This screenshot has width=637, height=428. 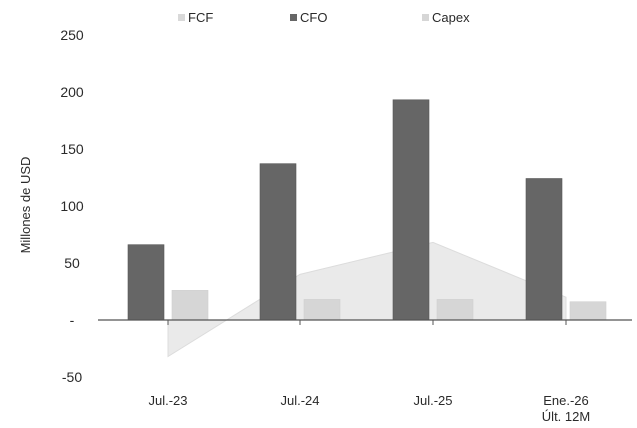 What do you see at coordinates (25, 205) in the screenshot?
I see `y-axis-label: Millones de USD` at bounding box center [25, 205].